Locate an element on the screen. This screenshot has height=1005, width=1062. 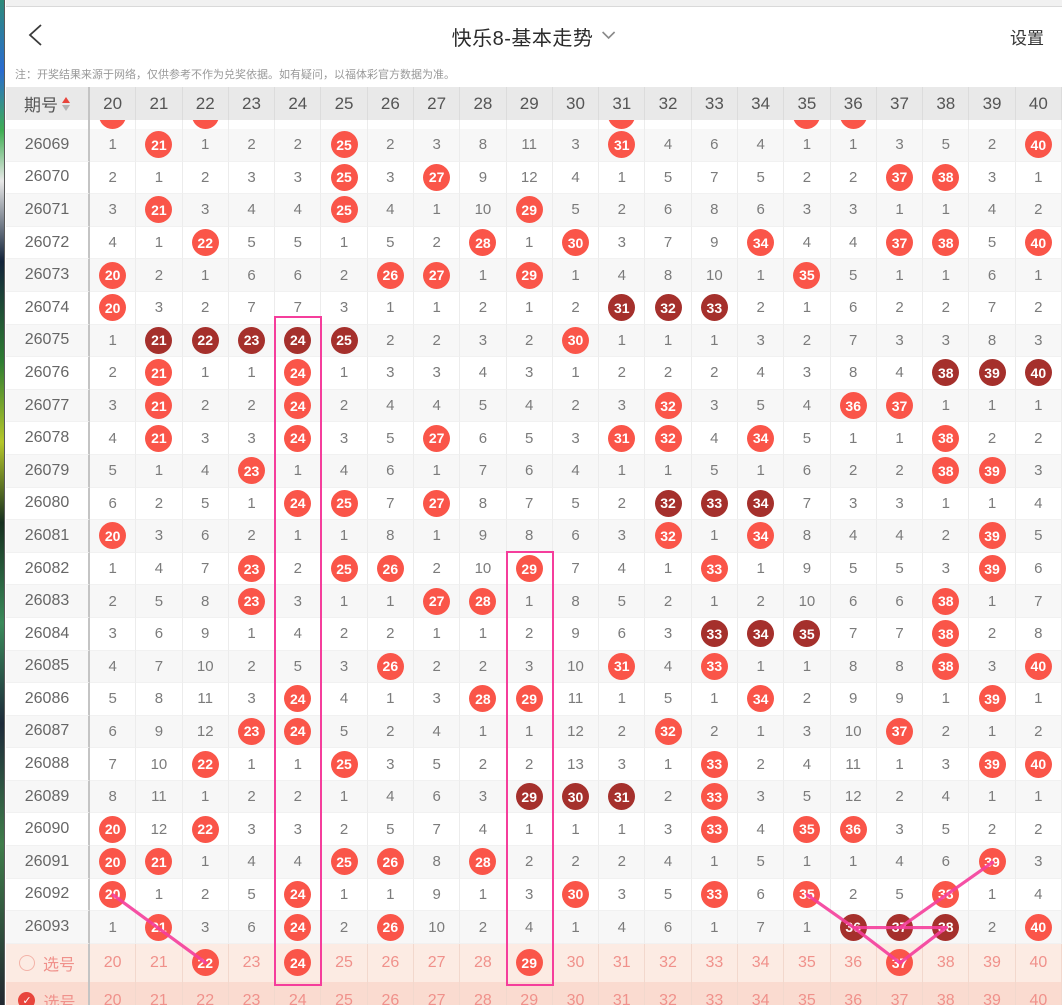
selected-number-ball: 37 is located at coordinates (899, 963).